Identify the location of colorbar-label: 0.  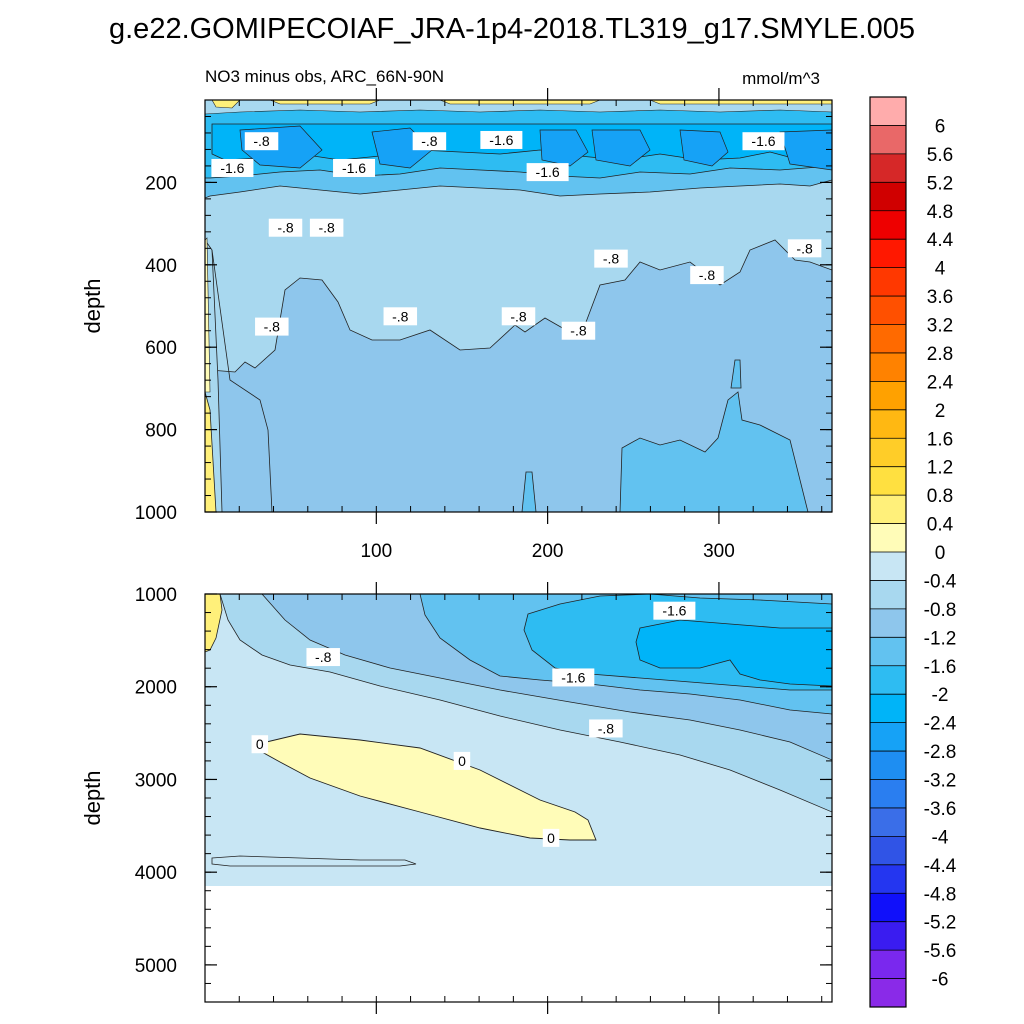
(940, 553).